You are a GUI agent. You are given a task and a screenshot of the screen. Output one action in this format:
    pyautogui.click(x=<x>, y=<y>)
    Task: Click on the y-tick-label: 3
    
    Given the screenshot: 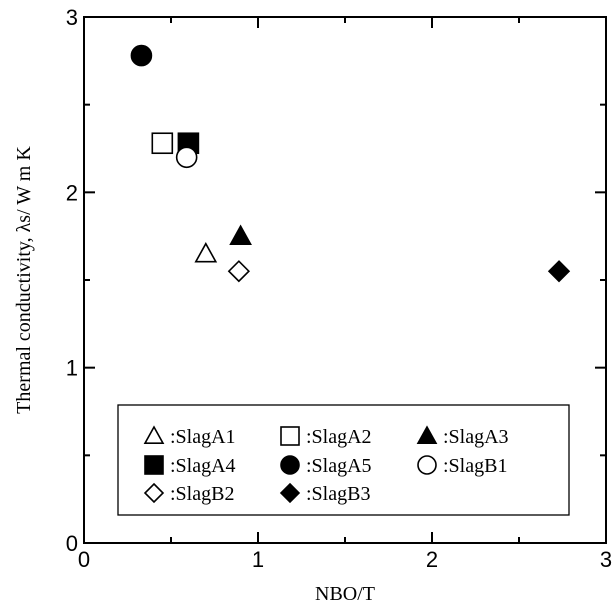 What is the action you would take?
    pyautogui.click(x=72, y=17)
    